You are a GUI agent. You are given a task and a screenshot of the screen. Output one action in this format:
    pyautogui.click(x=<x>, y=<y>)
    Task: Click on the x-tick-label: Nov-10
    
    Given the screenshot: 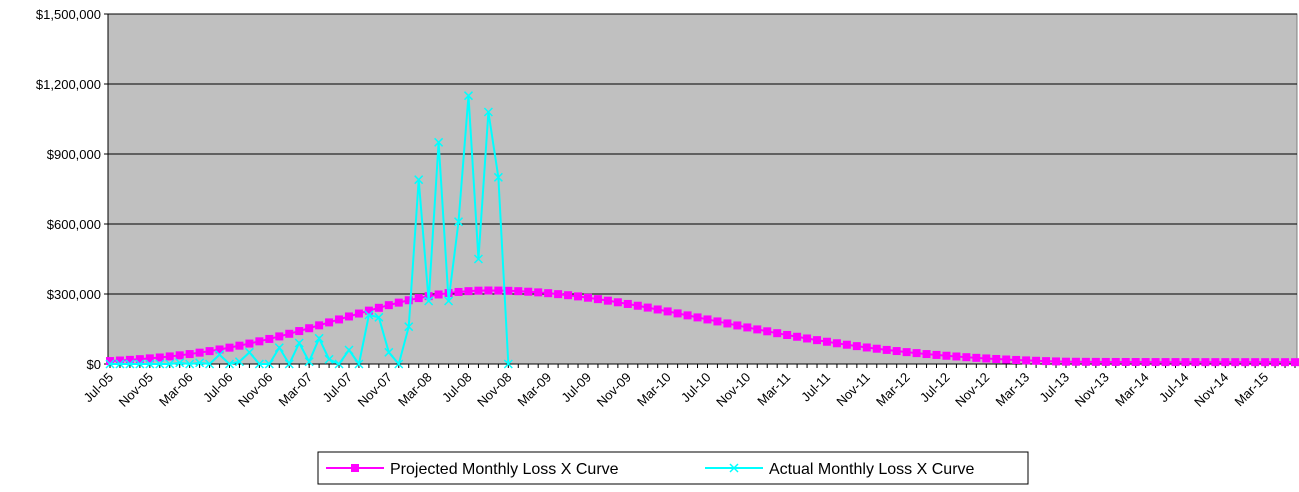 What is the action you would take?
    pyautogui.click(x=733, y=390)
    